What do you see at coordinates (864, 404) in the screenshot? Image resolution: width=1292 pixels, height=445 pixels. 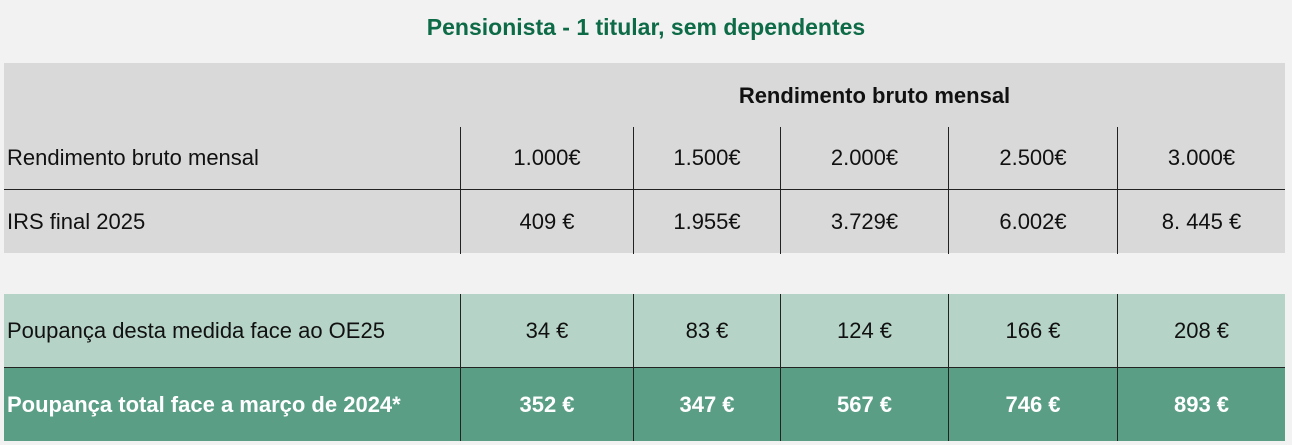 I see `table-cell: 567 €` at bounding box center [864, 404].